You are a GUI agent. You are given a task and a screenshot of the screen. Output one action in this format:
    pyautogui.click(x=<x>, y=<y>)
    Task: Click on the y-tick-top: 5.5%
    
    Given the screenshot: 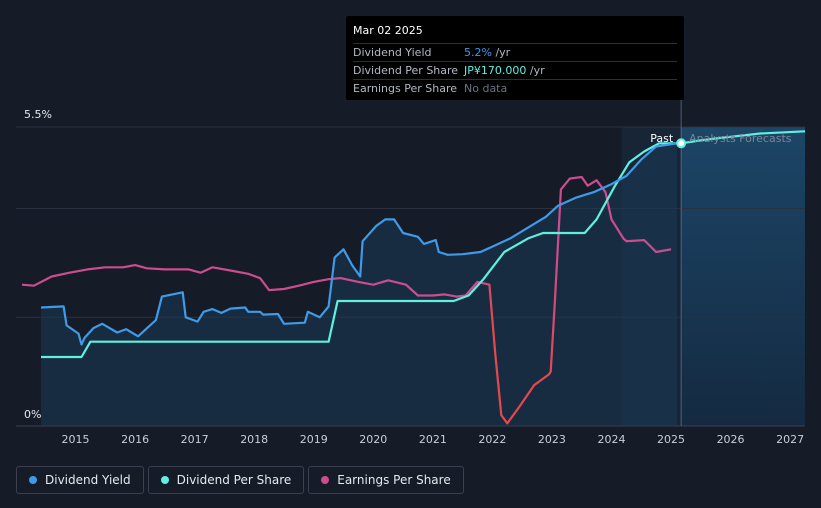 What is the action you would take?
    pyautogui.click(x=38, y=114)
    